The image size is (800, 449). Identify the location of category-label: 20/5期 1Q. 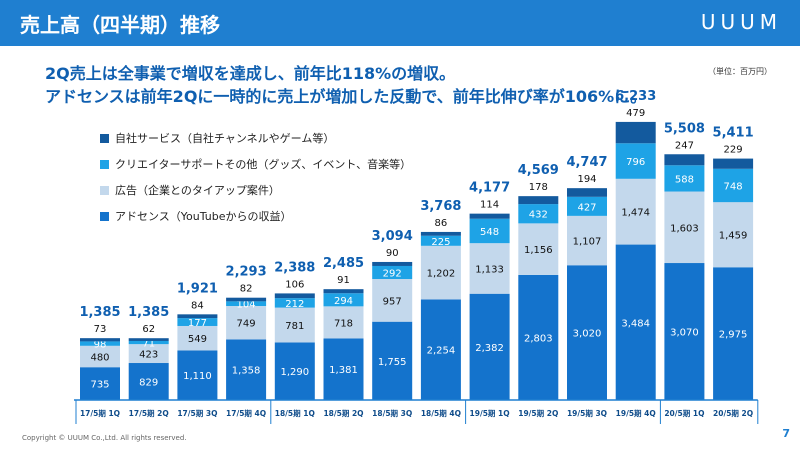
(684, 413).